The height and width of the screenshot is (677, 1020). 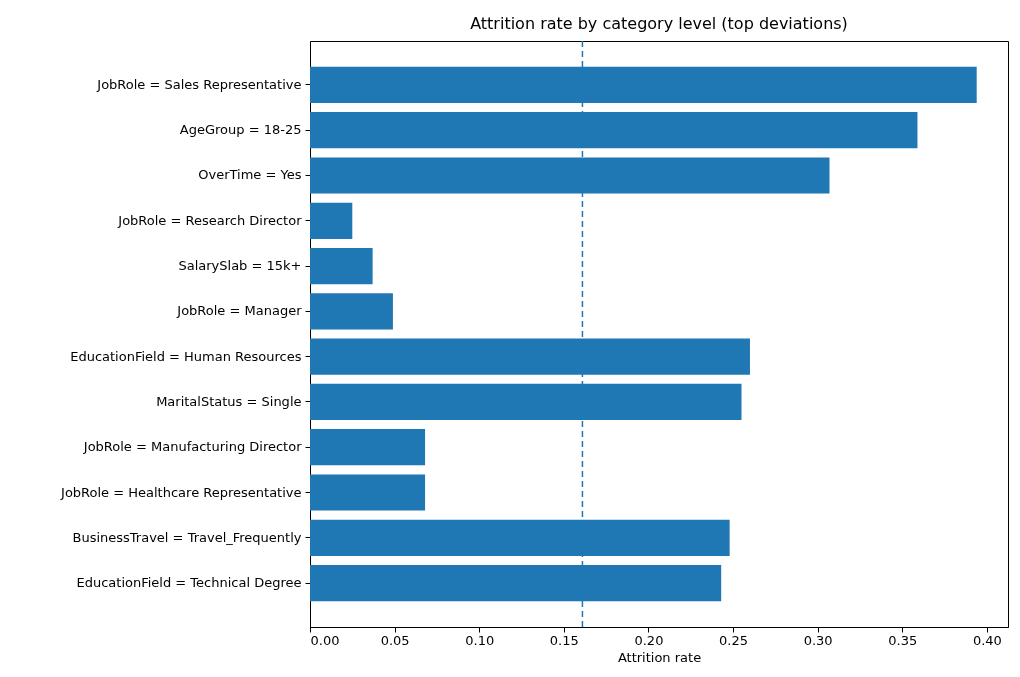 I want to click on x-tick-label: 0.30, so click(x=818, y=640).